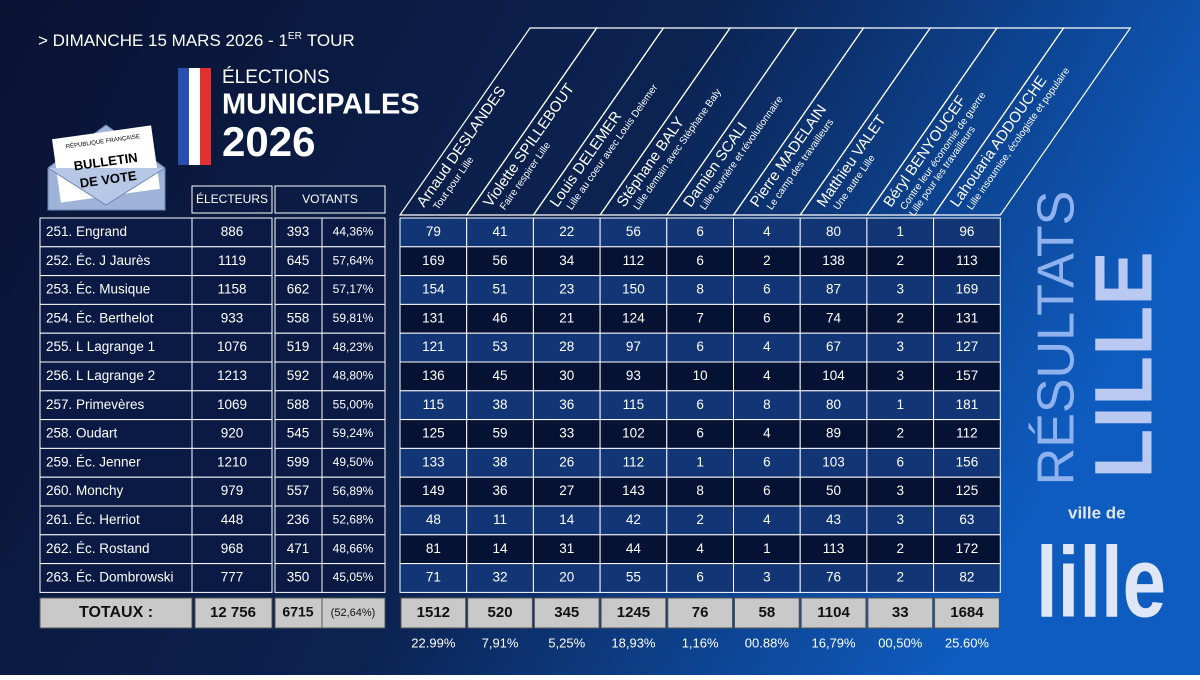 This screenshot has height=680, width=1200. Describe the element at coordinates (966, 231) in the screenshot. I see `vote-count: 96` at that location.